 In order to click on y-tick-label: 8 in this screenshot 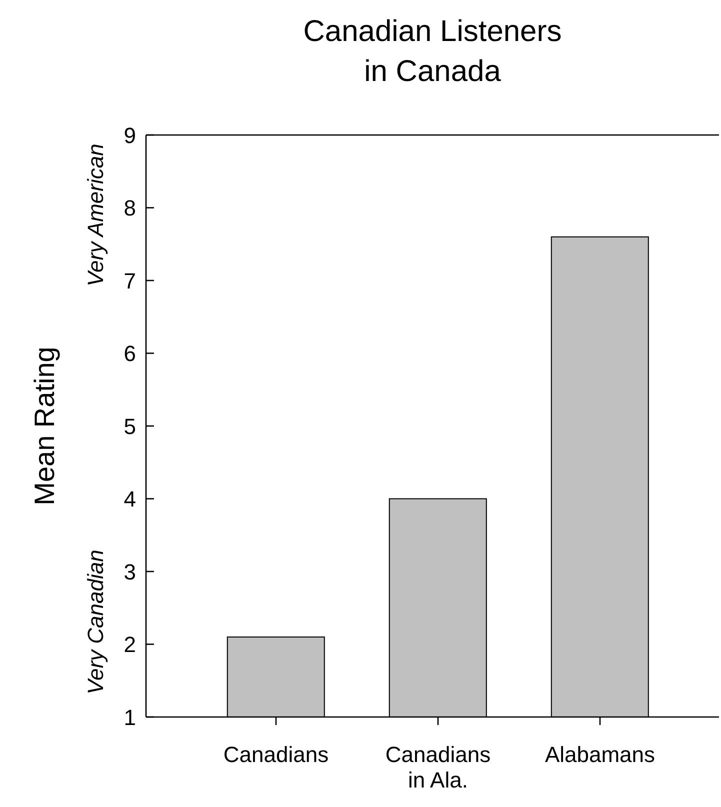, I will do `click(130, 208)`.